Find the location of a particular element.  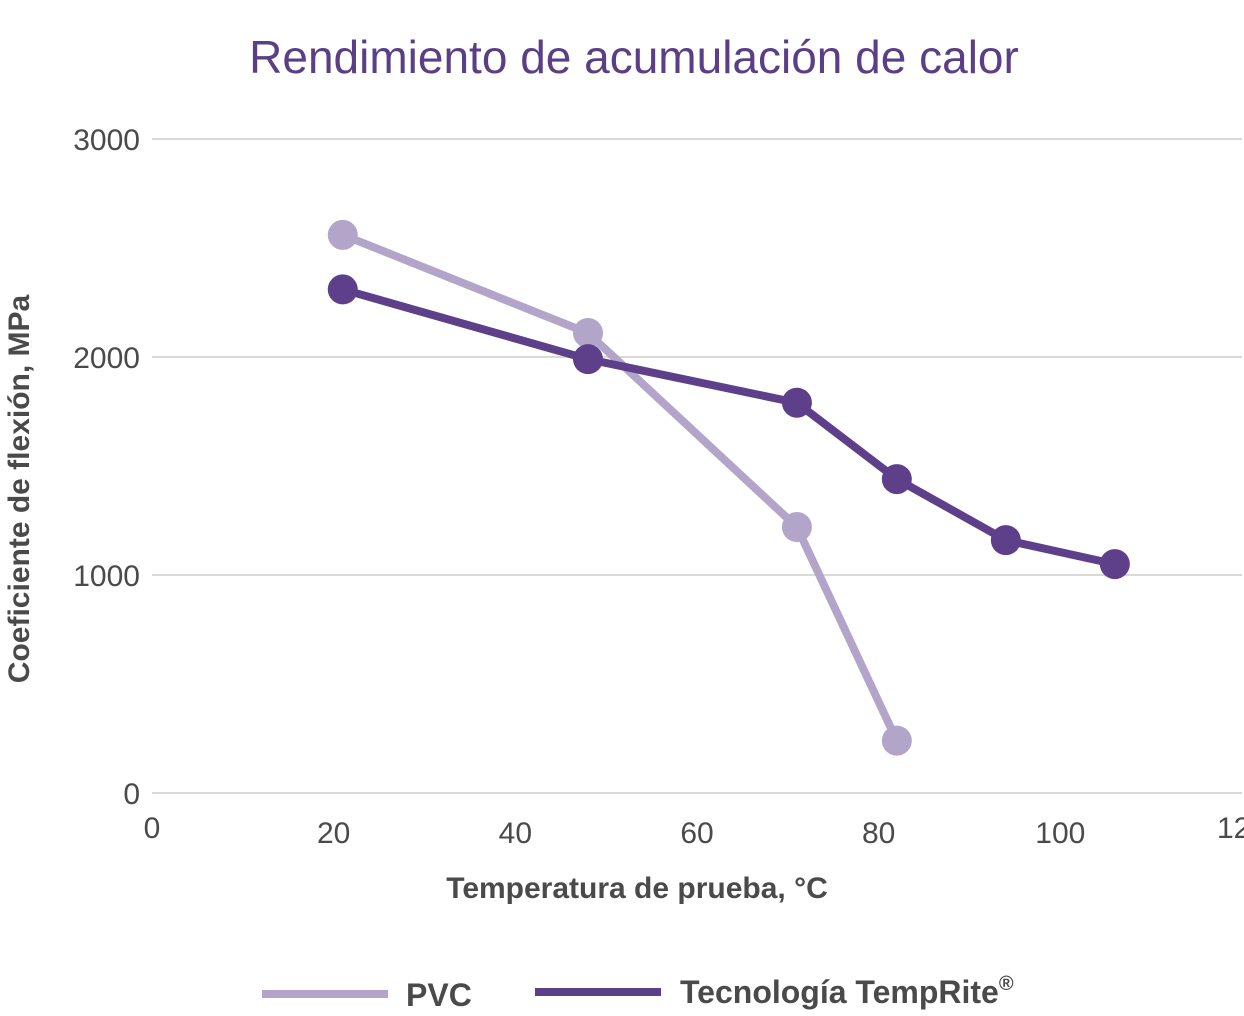

legend-label-temprite: Tecnología TempRite® is located at coordinates (847, 991).